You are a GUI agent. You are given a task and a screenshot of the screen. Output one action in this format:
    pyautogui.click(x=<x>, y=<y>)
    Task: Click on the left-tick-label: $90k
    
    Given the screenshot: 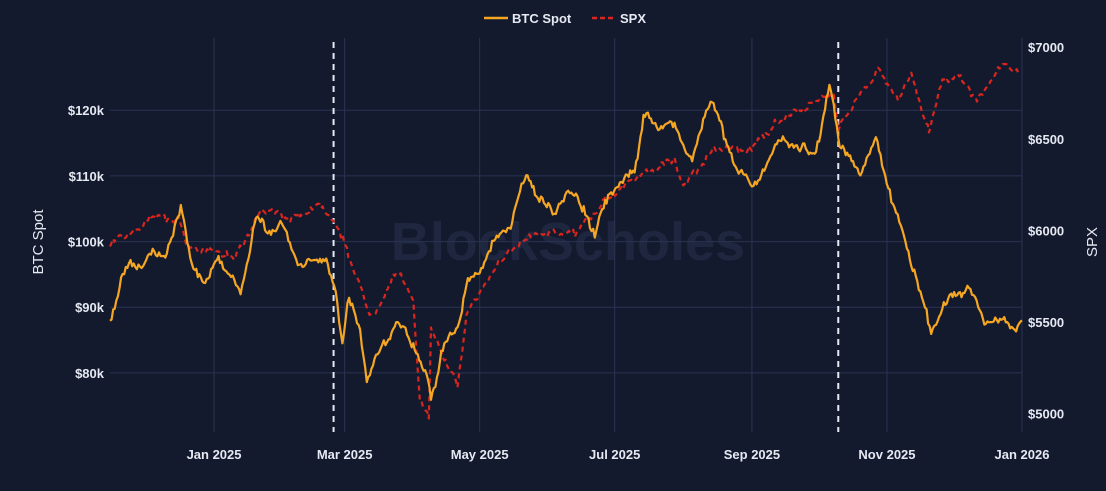 What is the action you would take?
    pyautogui.click(x=90, y=307)
    